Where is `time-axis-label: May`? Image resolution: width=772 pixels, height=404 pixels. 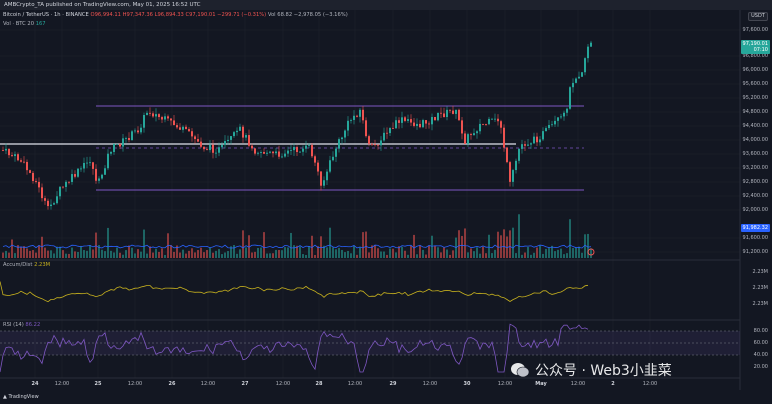 time-axis-label: May is located at coordinates (541, 384).